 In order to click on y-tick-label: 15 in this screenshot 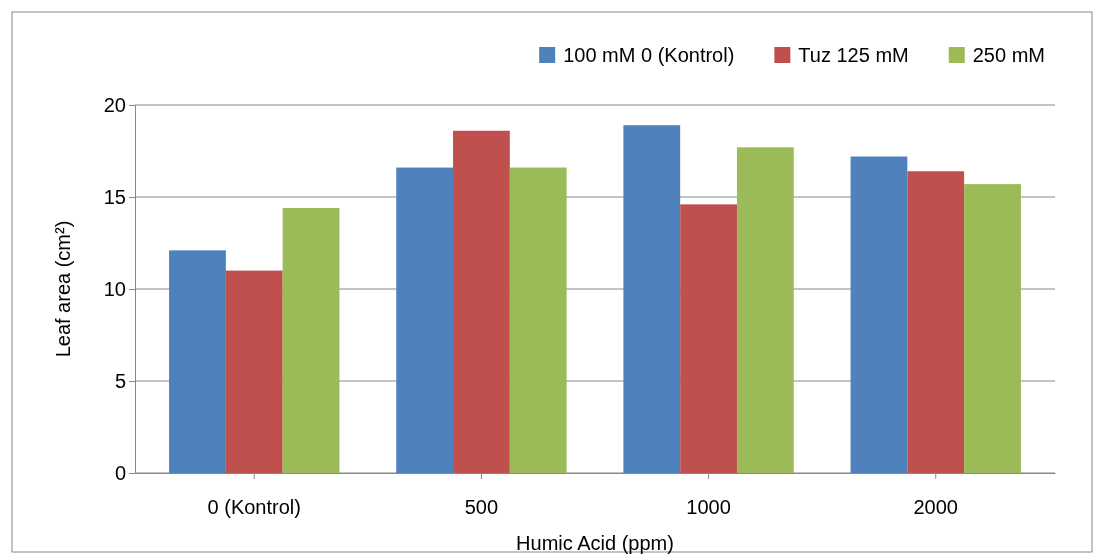, I will do `click(114, 196)`.